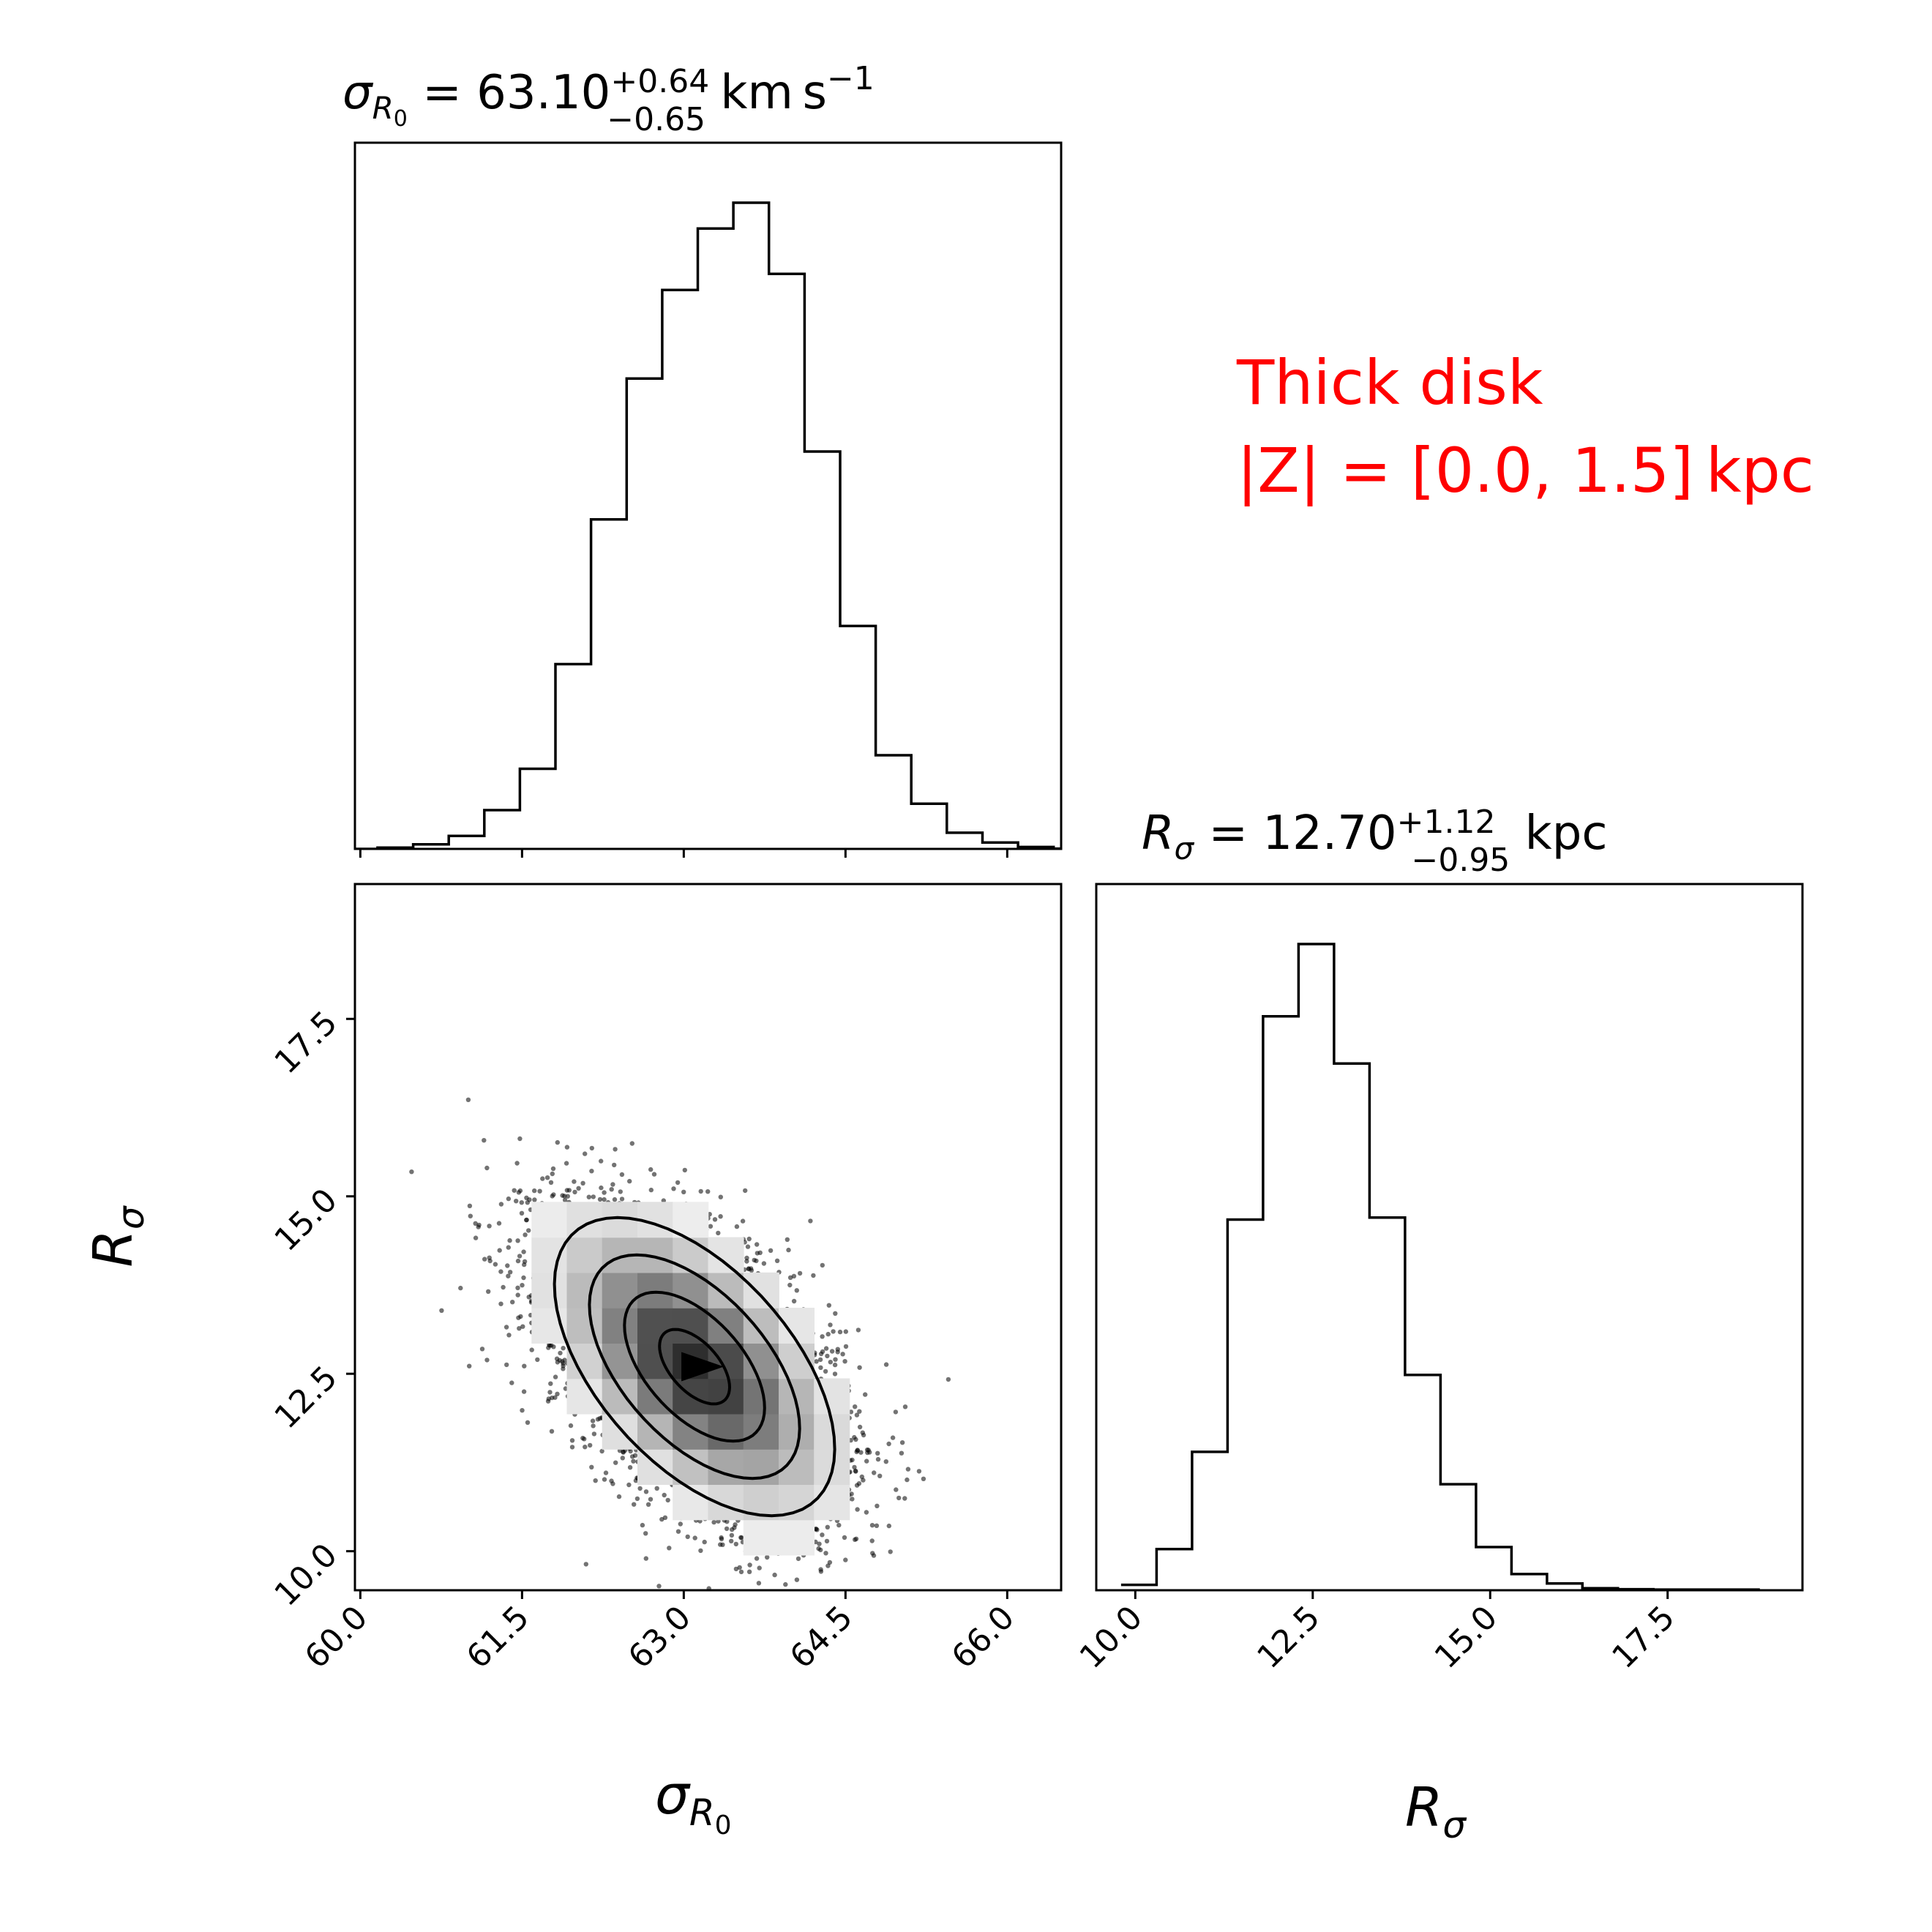 Image resolution: width=1932 pixels, height=1932 pixels. Describe the element at coordinates (509, 93) in the screenshot. I see `title-sigma-value: = 63.10` at that location.